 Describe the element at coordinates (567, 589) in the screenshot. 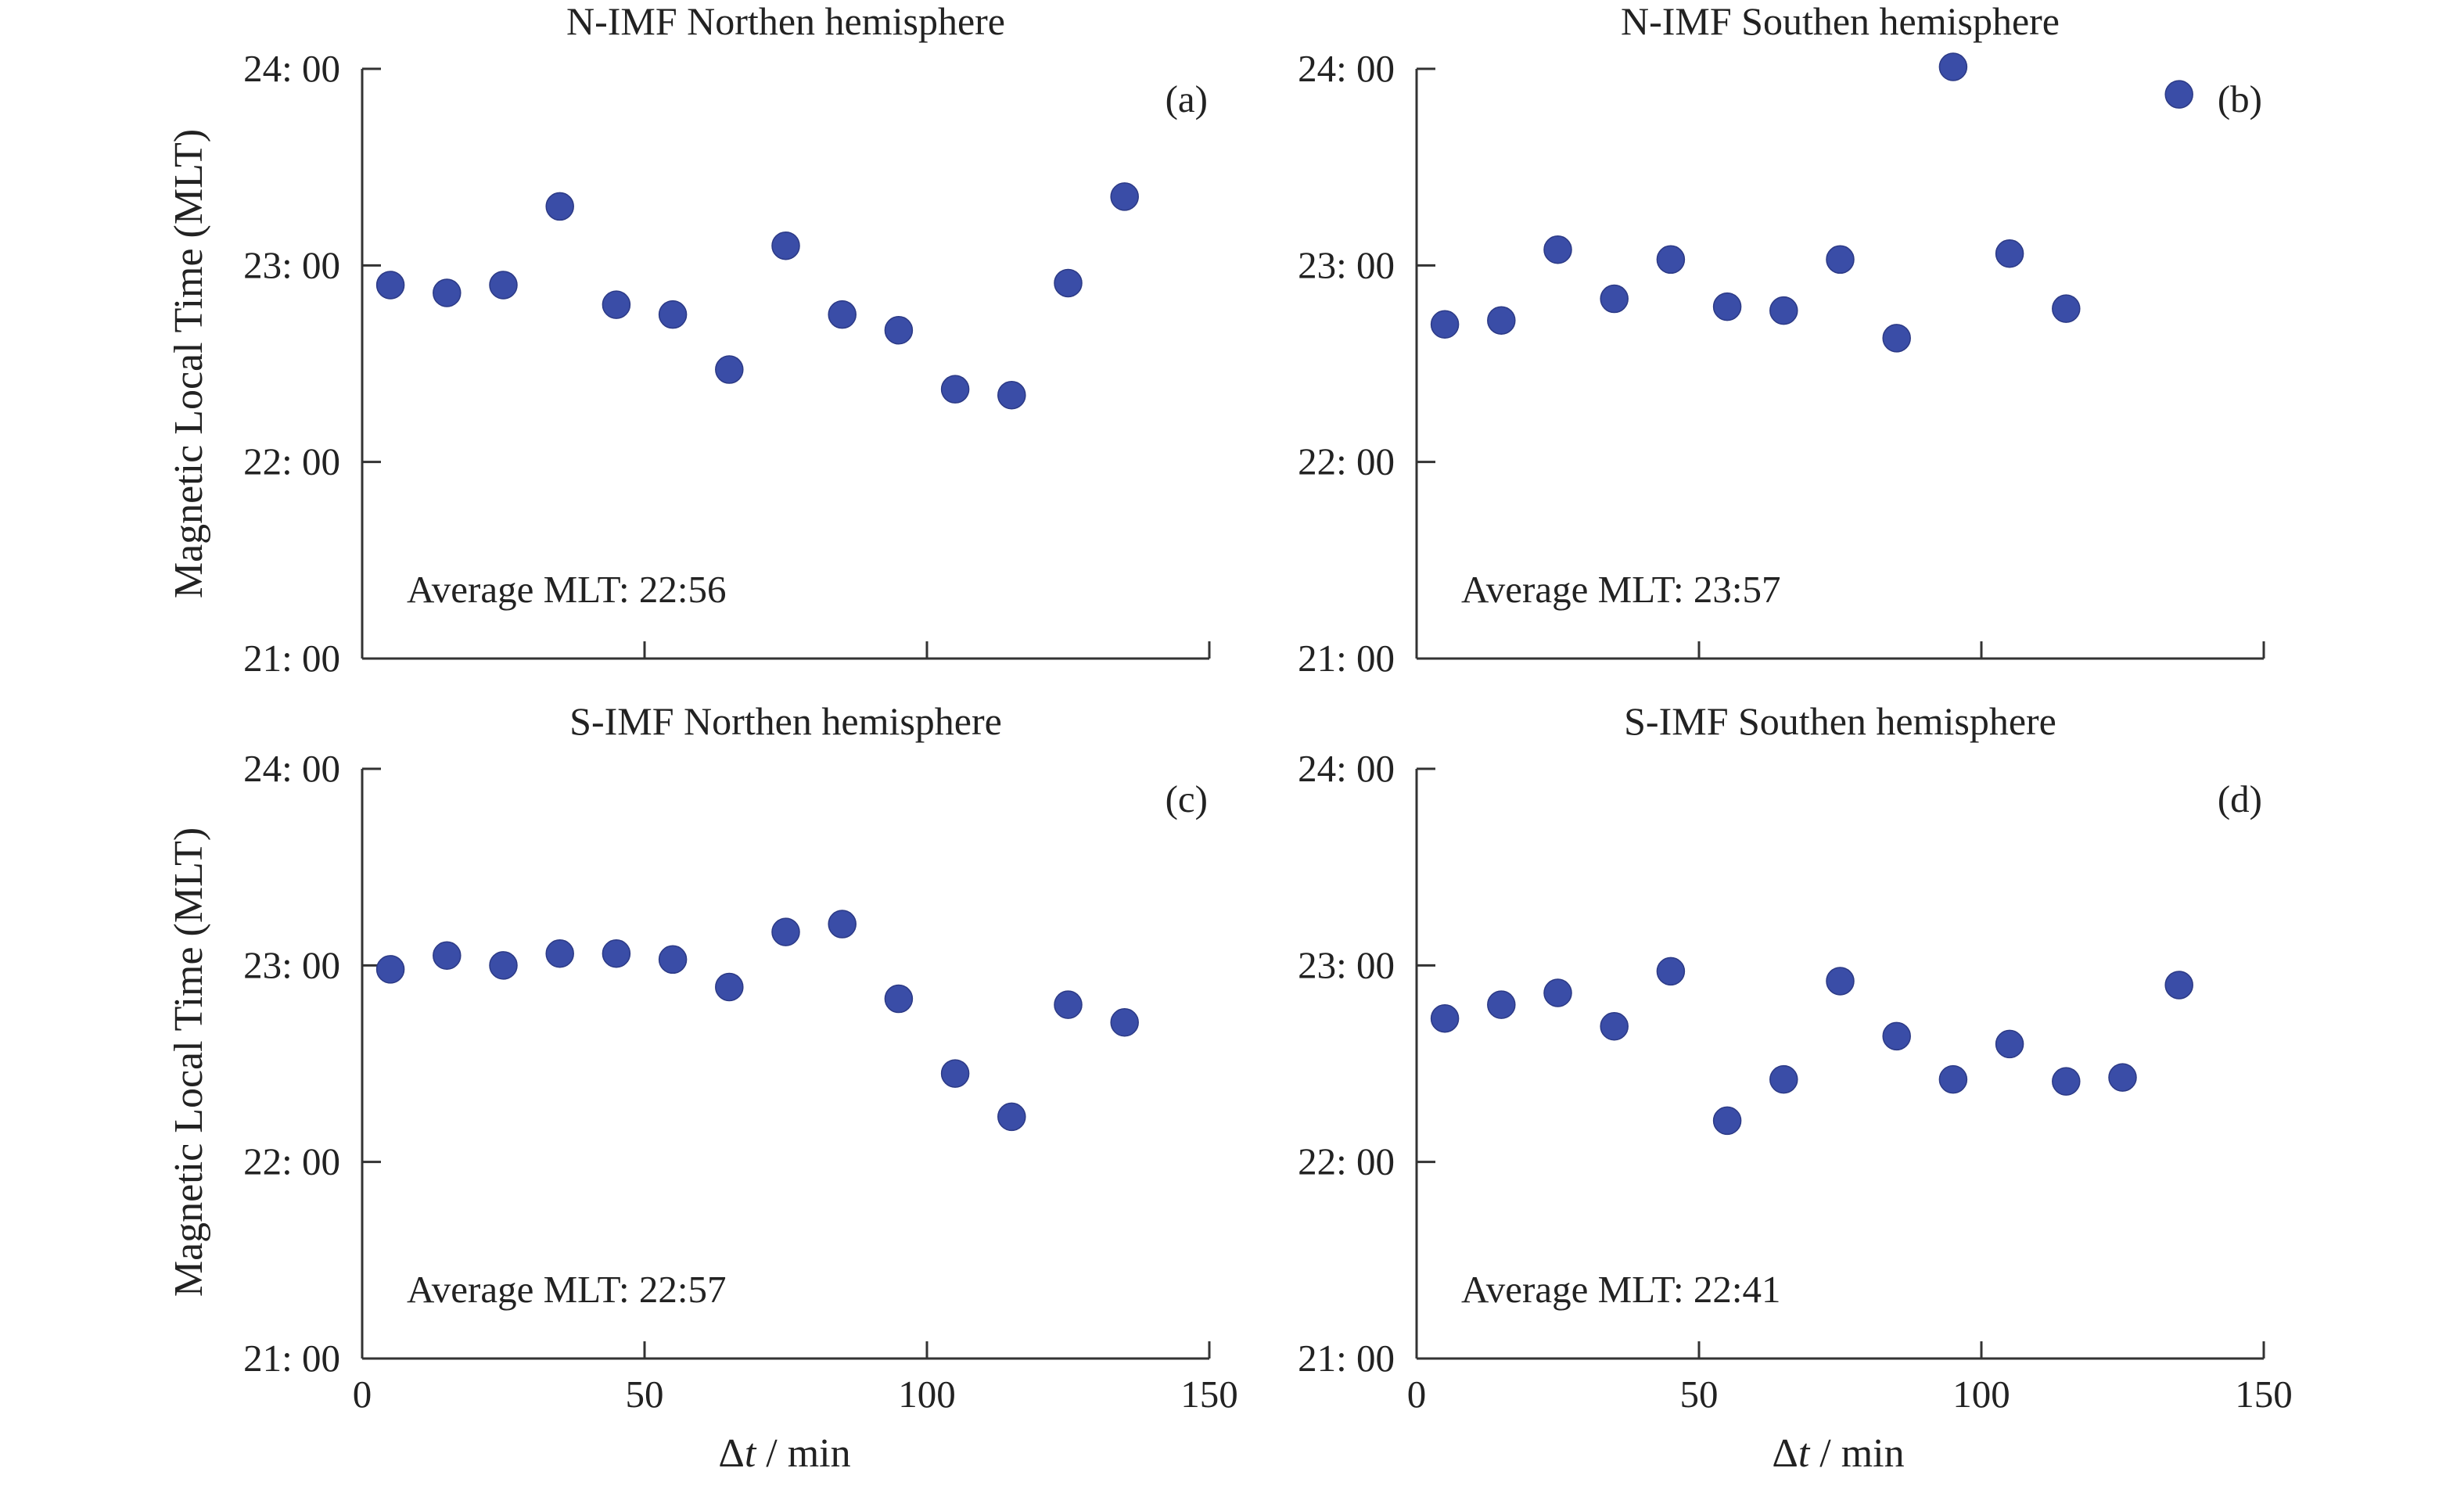

I see `average-annotation: Average MLT: 22:56` at that location.